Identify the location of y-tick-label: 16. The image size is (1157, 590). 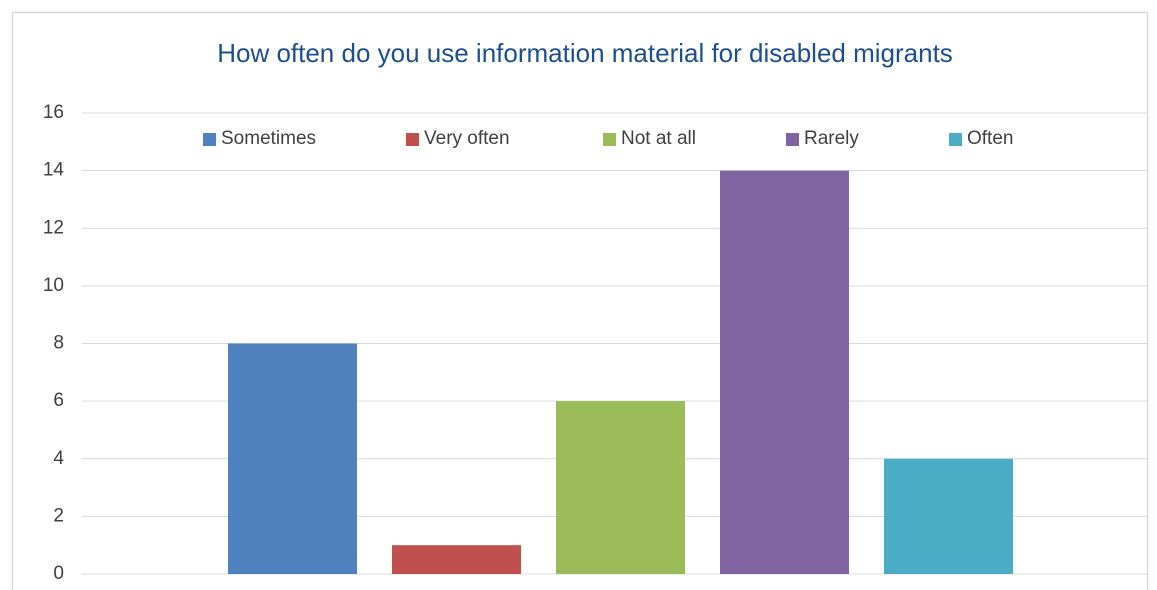
(53, 112).